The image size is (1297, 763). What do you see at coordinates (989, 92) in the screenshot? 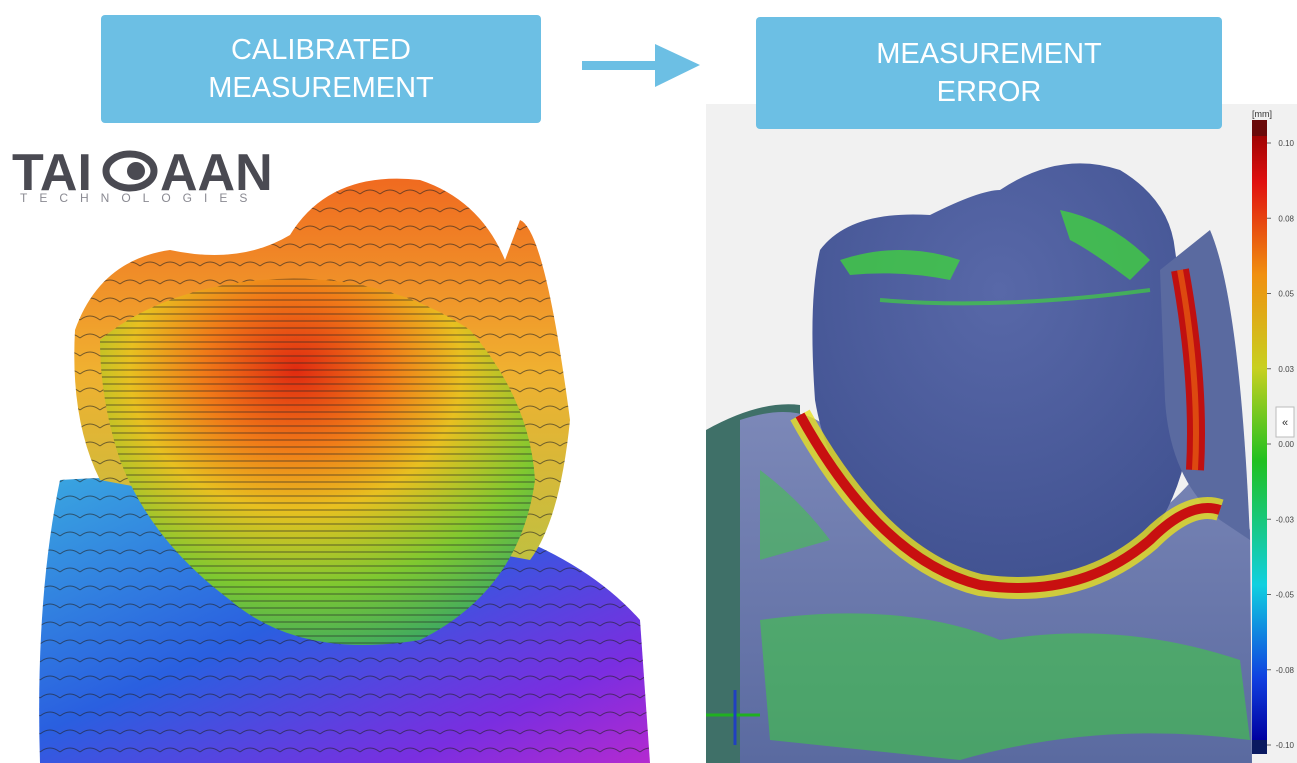
I see `right-label-line: ERROR` at bounding box center [989, 92].